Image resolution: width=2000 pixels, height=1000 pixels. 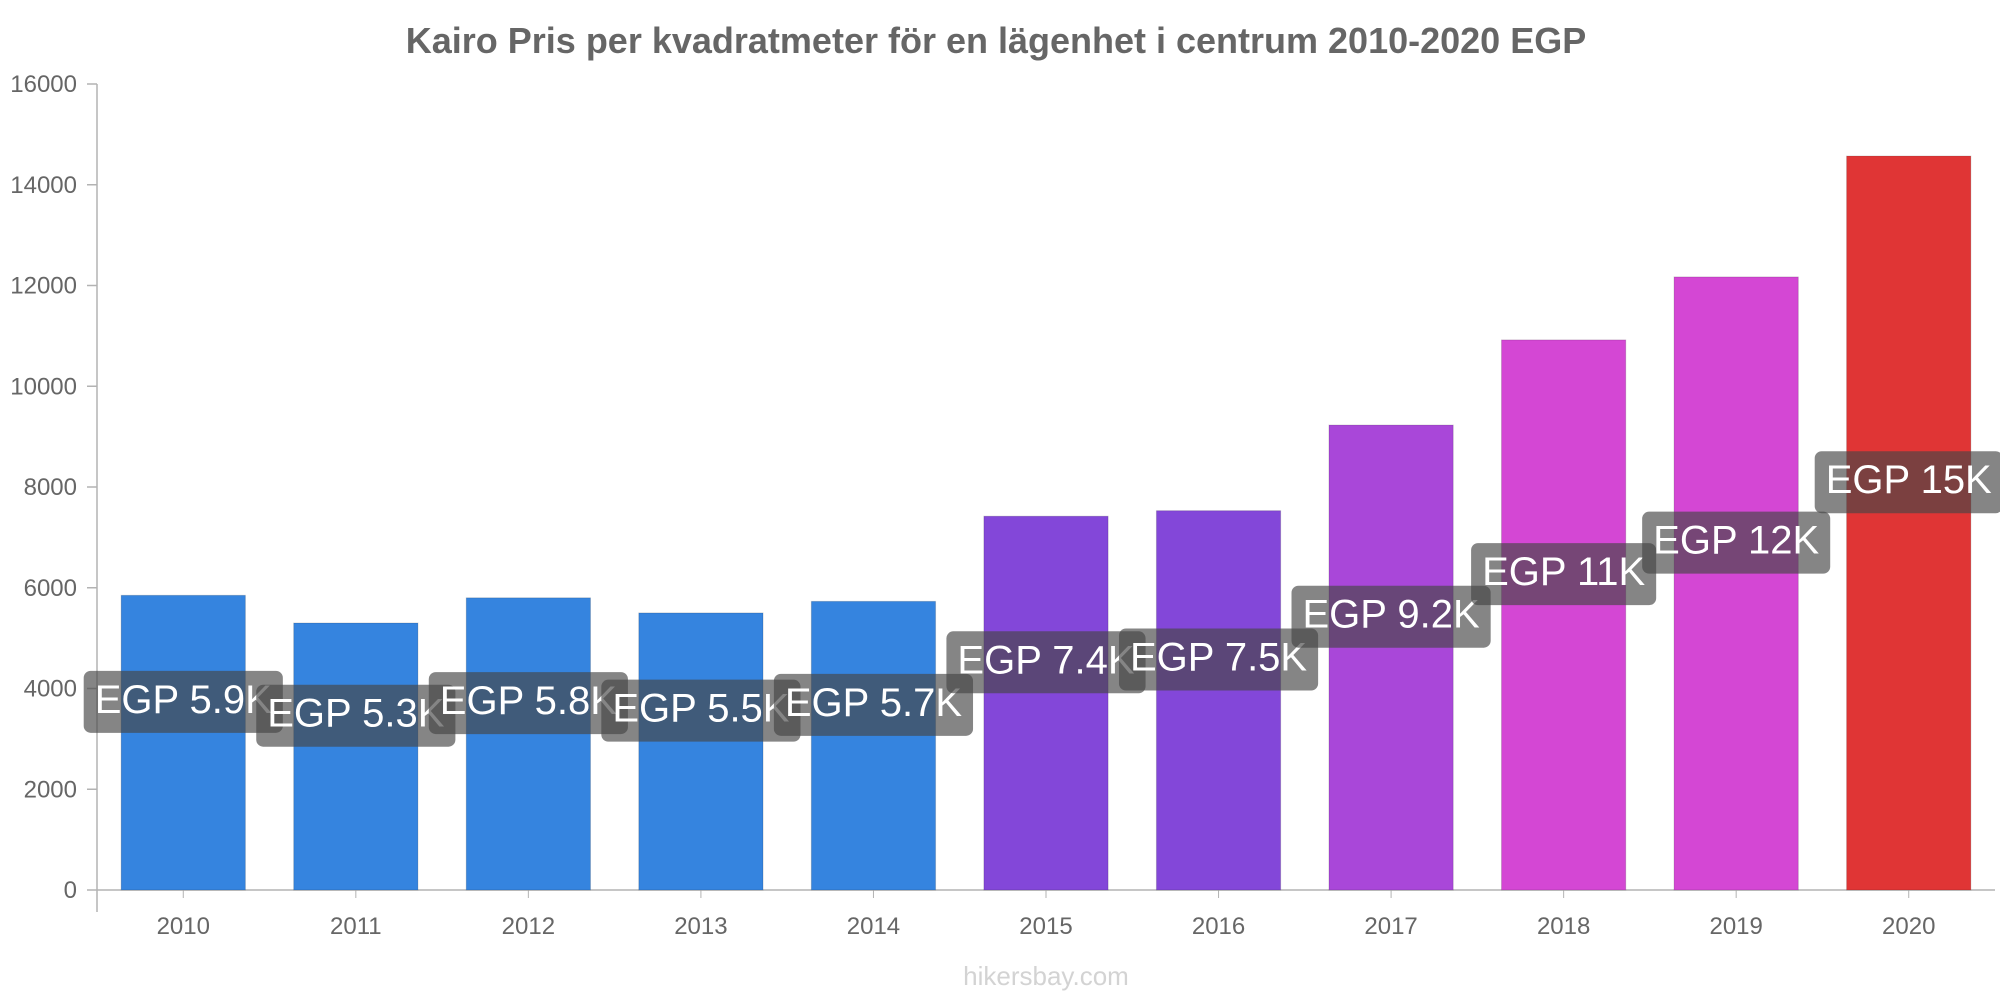 What do you see at coordinates (1564, 615) in the screenshot?
I see `bar-2018` at bounding box center [1564, 615].